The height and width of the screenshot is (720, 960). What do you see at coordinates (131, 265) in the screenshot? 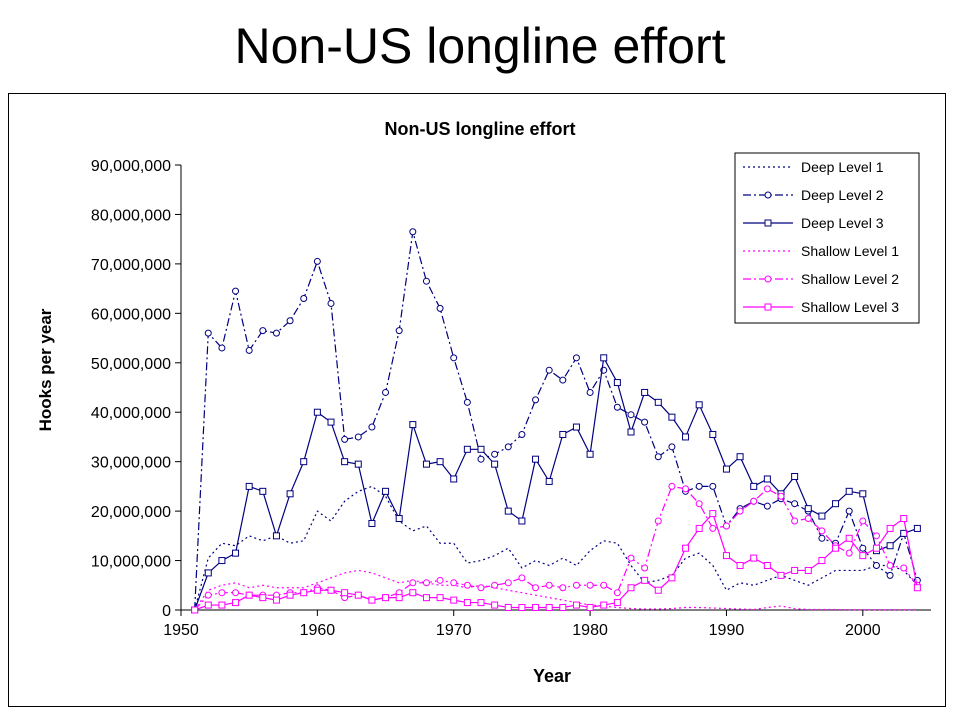
I see `y-tick-label: 70,000,000` at bounding box center [131, 265].